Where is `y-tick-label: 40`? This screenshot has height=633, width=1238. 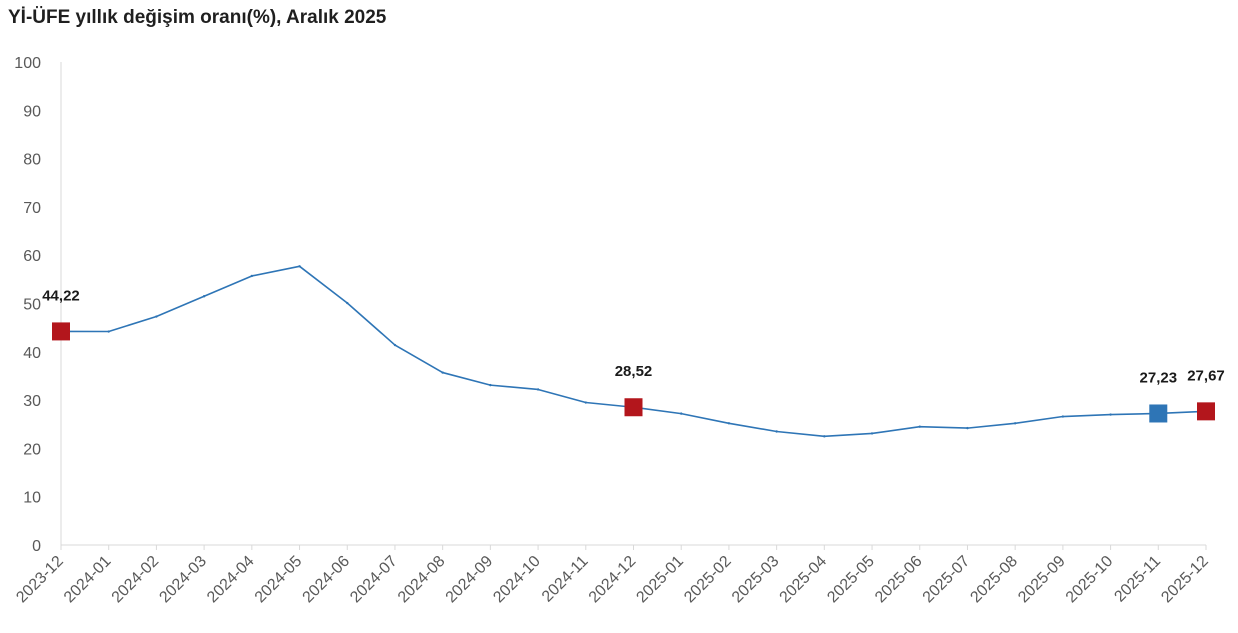
y-tick-label: 40 is located at coordinates (32, 353).